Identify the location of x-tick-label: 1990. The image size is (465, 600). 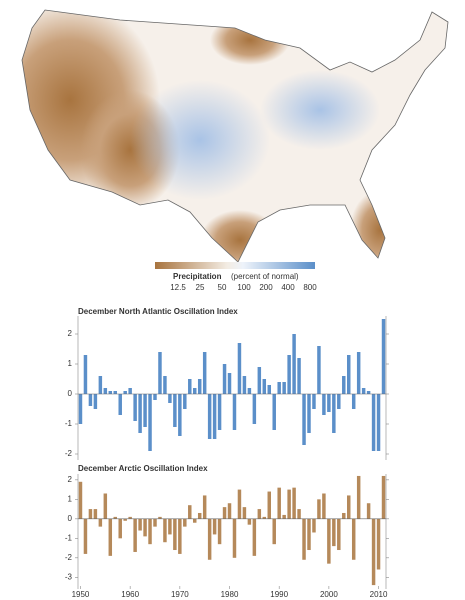
(279, 594).